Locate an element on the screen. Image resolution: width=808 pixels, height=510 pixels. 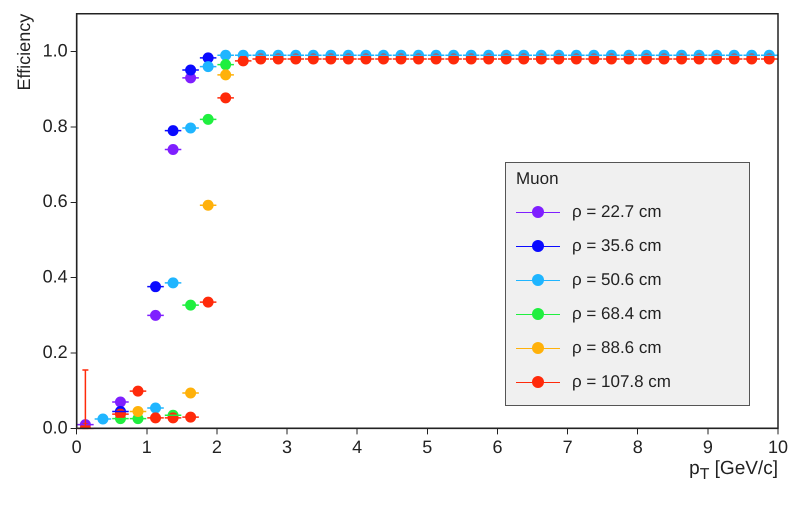
x-tick-label: 9 is located at coordinates (707, 447).